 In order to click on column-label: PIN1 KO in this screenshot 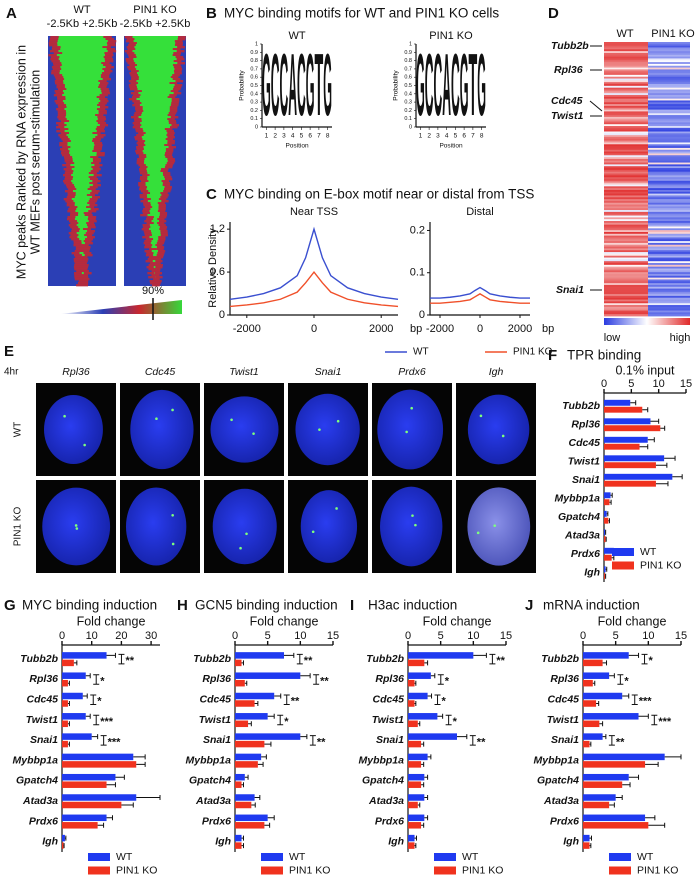, I will do `click(673, 34)`.